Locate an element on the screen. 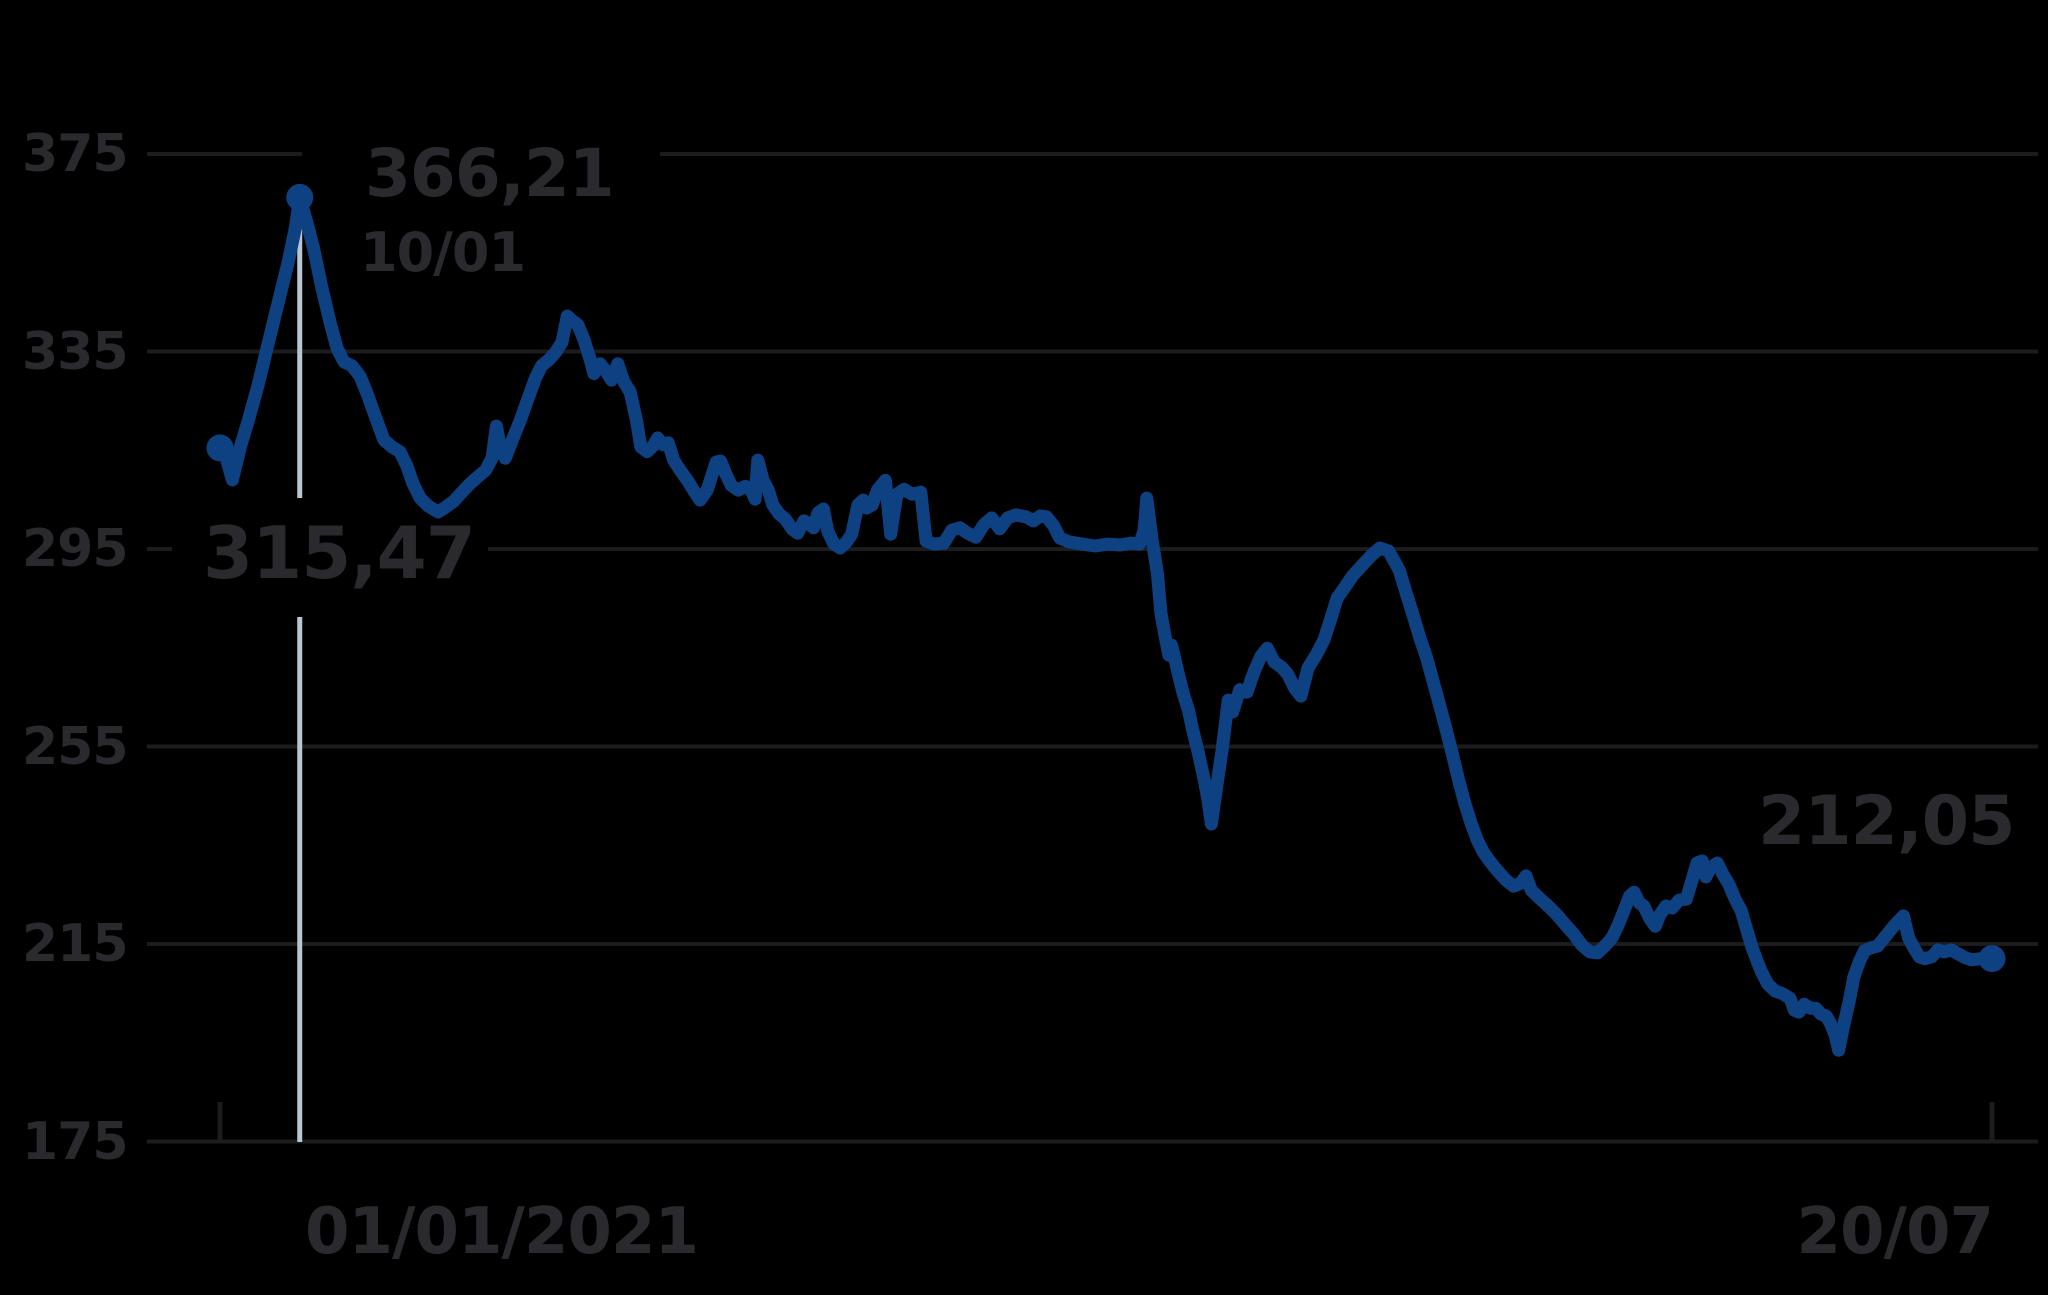 This screenshot has width=2048, height=1295. end-value-annotation: 212,05 is located at coordinates (1886, 821).